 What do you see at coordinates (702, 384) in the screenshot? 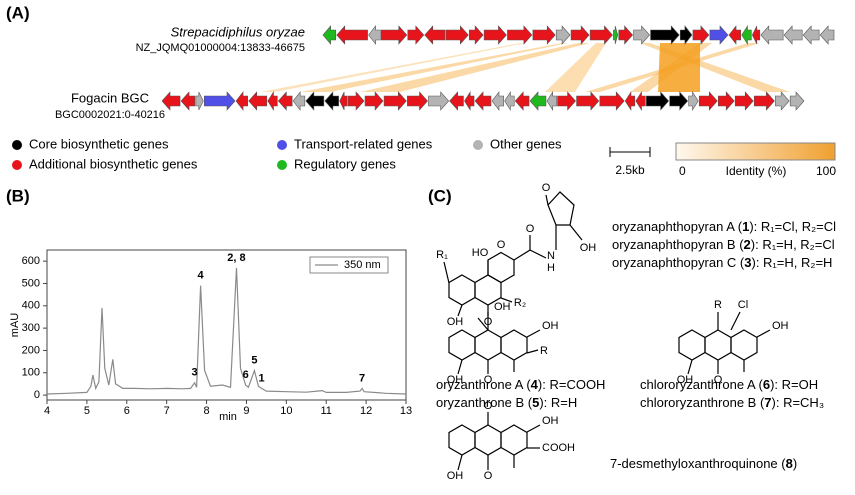
I see `compound-text: chlororyzanthrone A (` at bounding box center [702, 384].